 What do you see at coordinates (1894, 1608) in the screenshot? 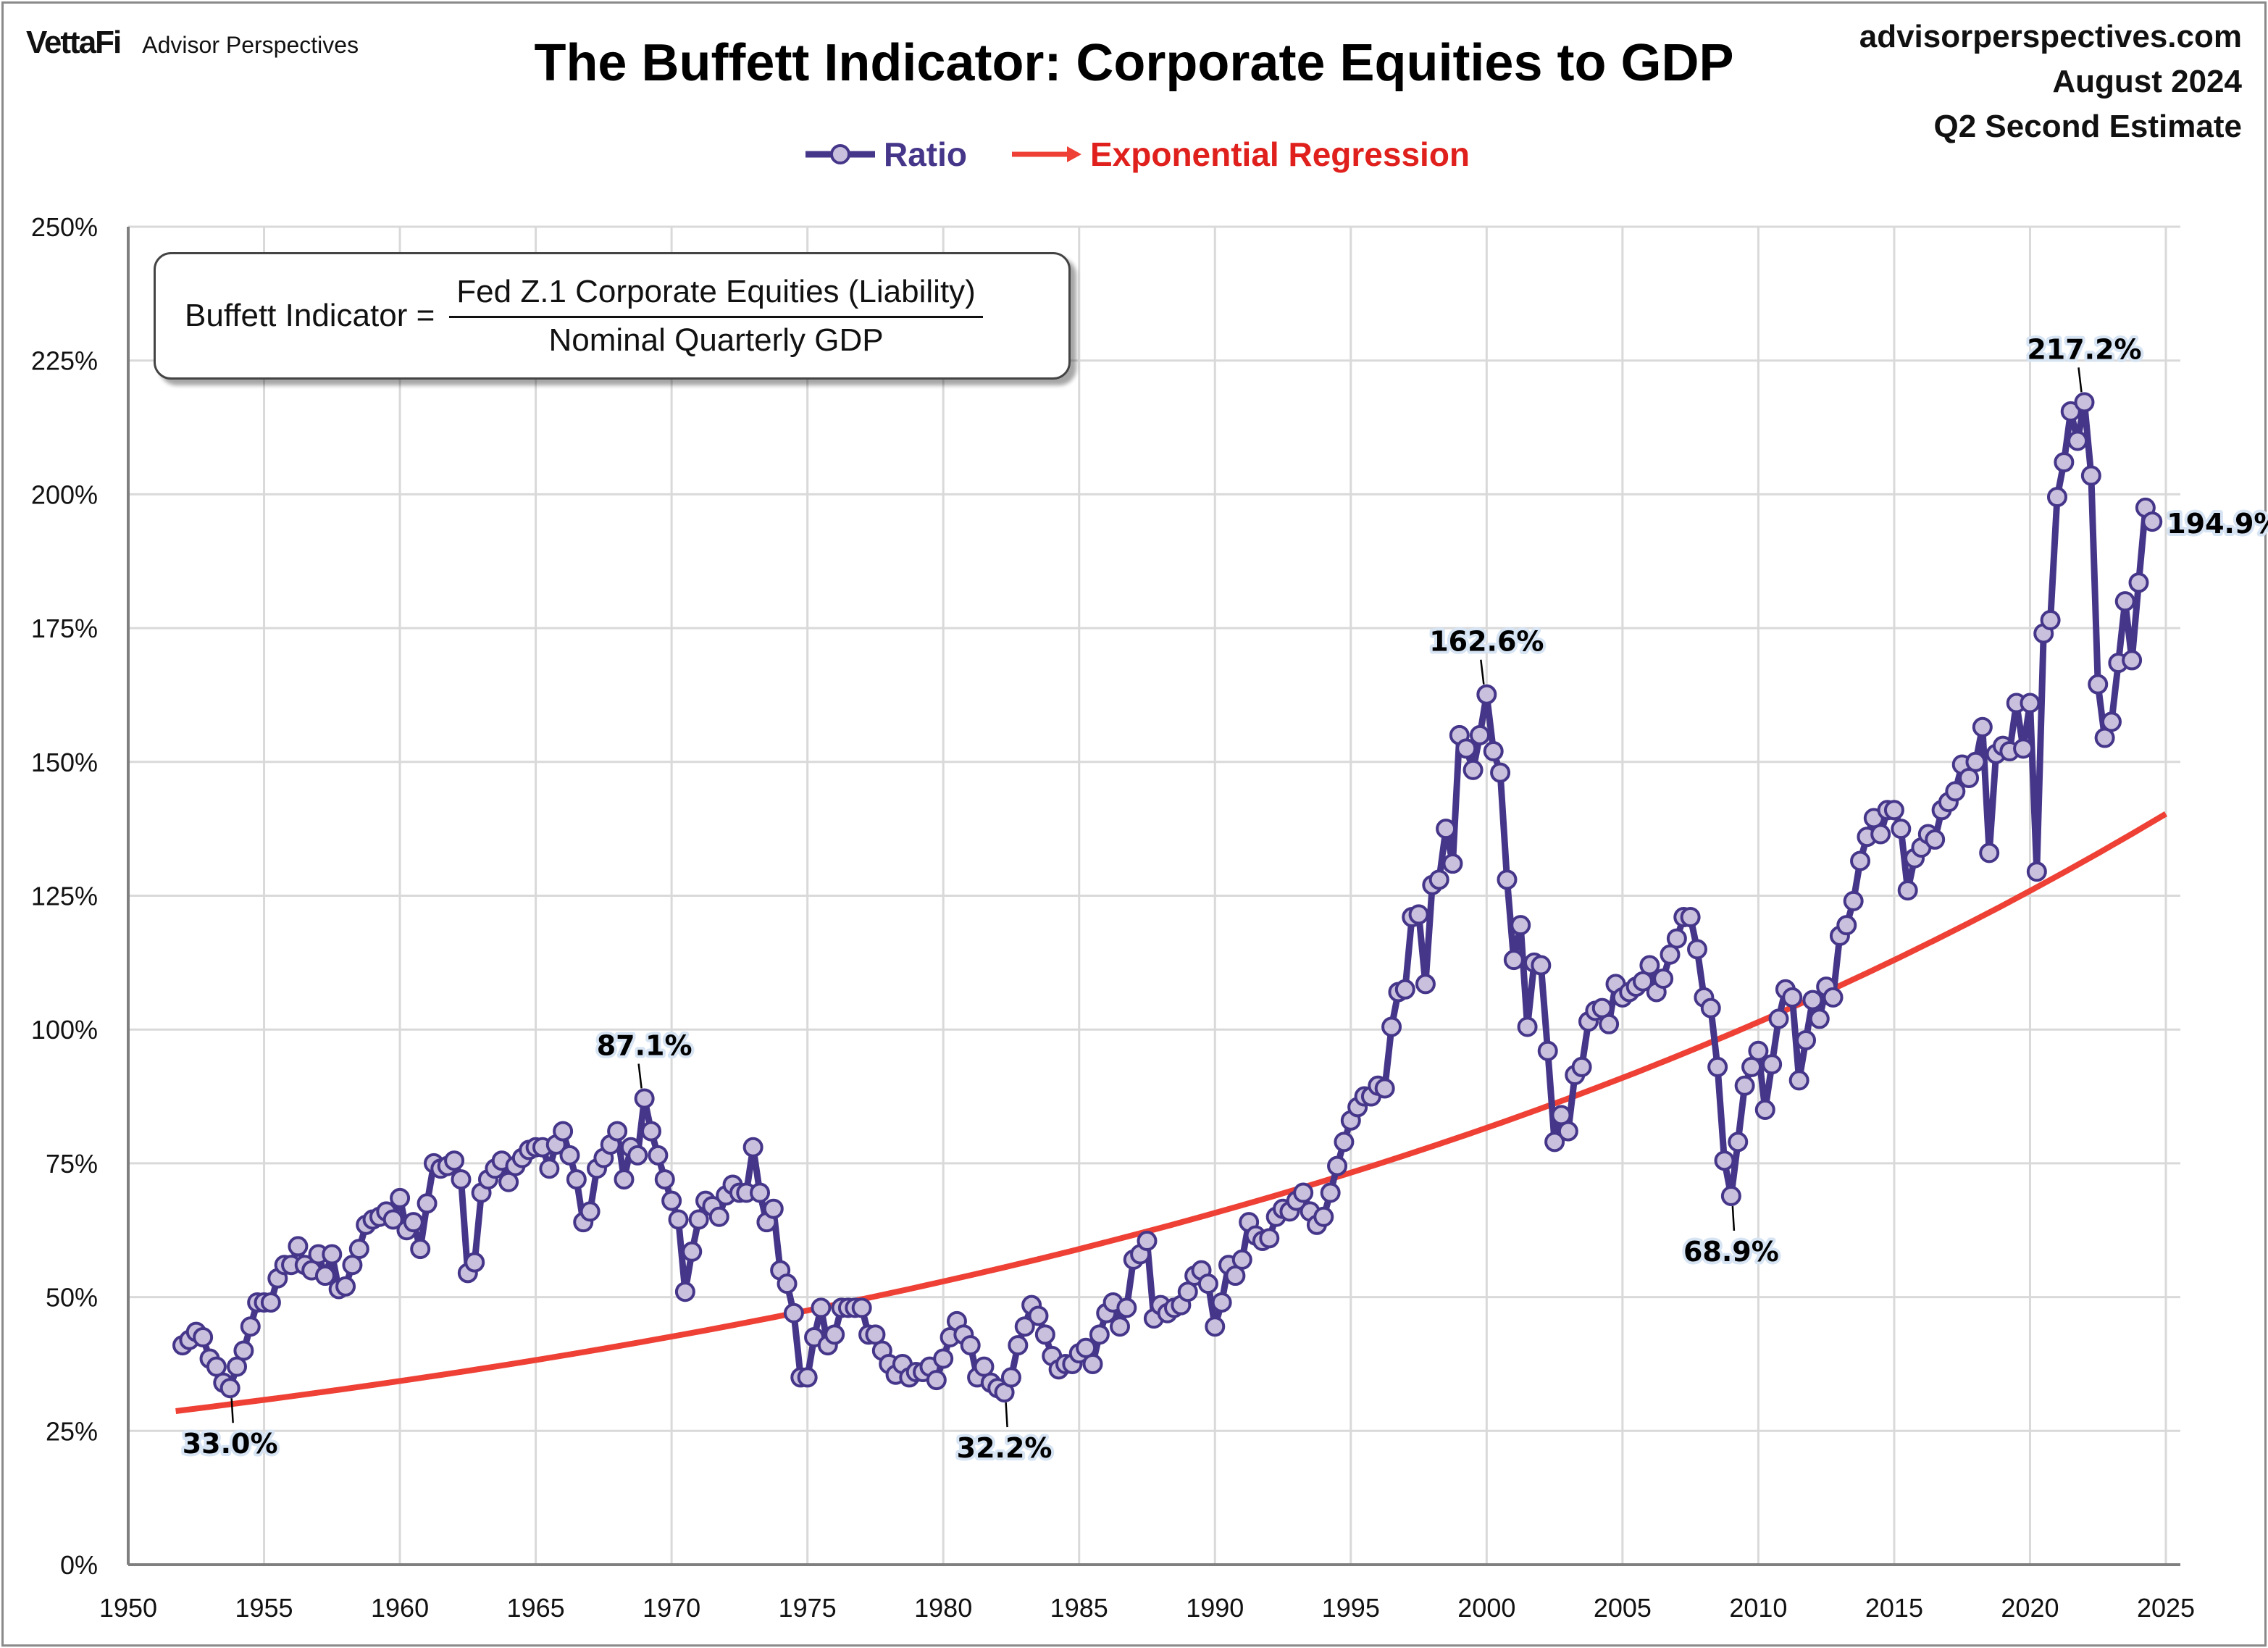
I see `x-tick-label: 2015` at bounding box center [1894, 1608].